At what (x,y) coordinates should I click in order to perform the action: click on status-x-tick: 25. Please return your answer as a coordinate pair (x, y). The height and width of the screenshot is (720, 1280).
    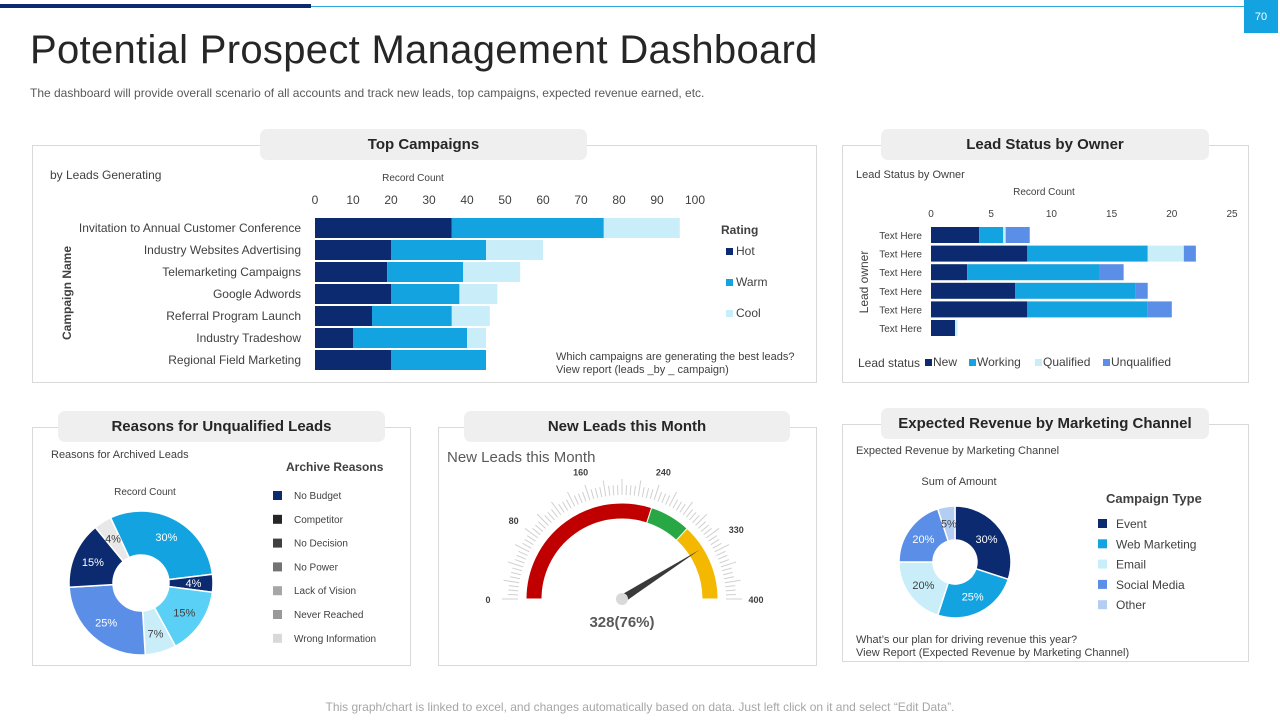
    Looking at the image, I should click on (1232, 214).